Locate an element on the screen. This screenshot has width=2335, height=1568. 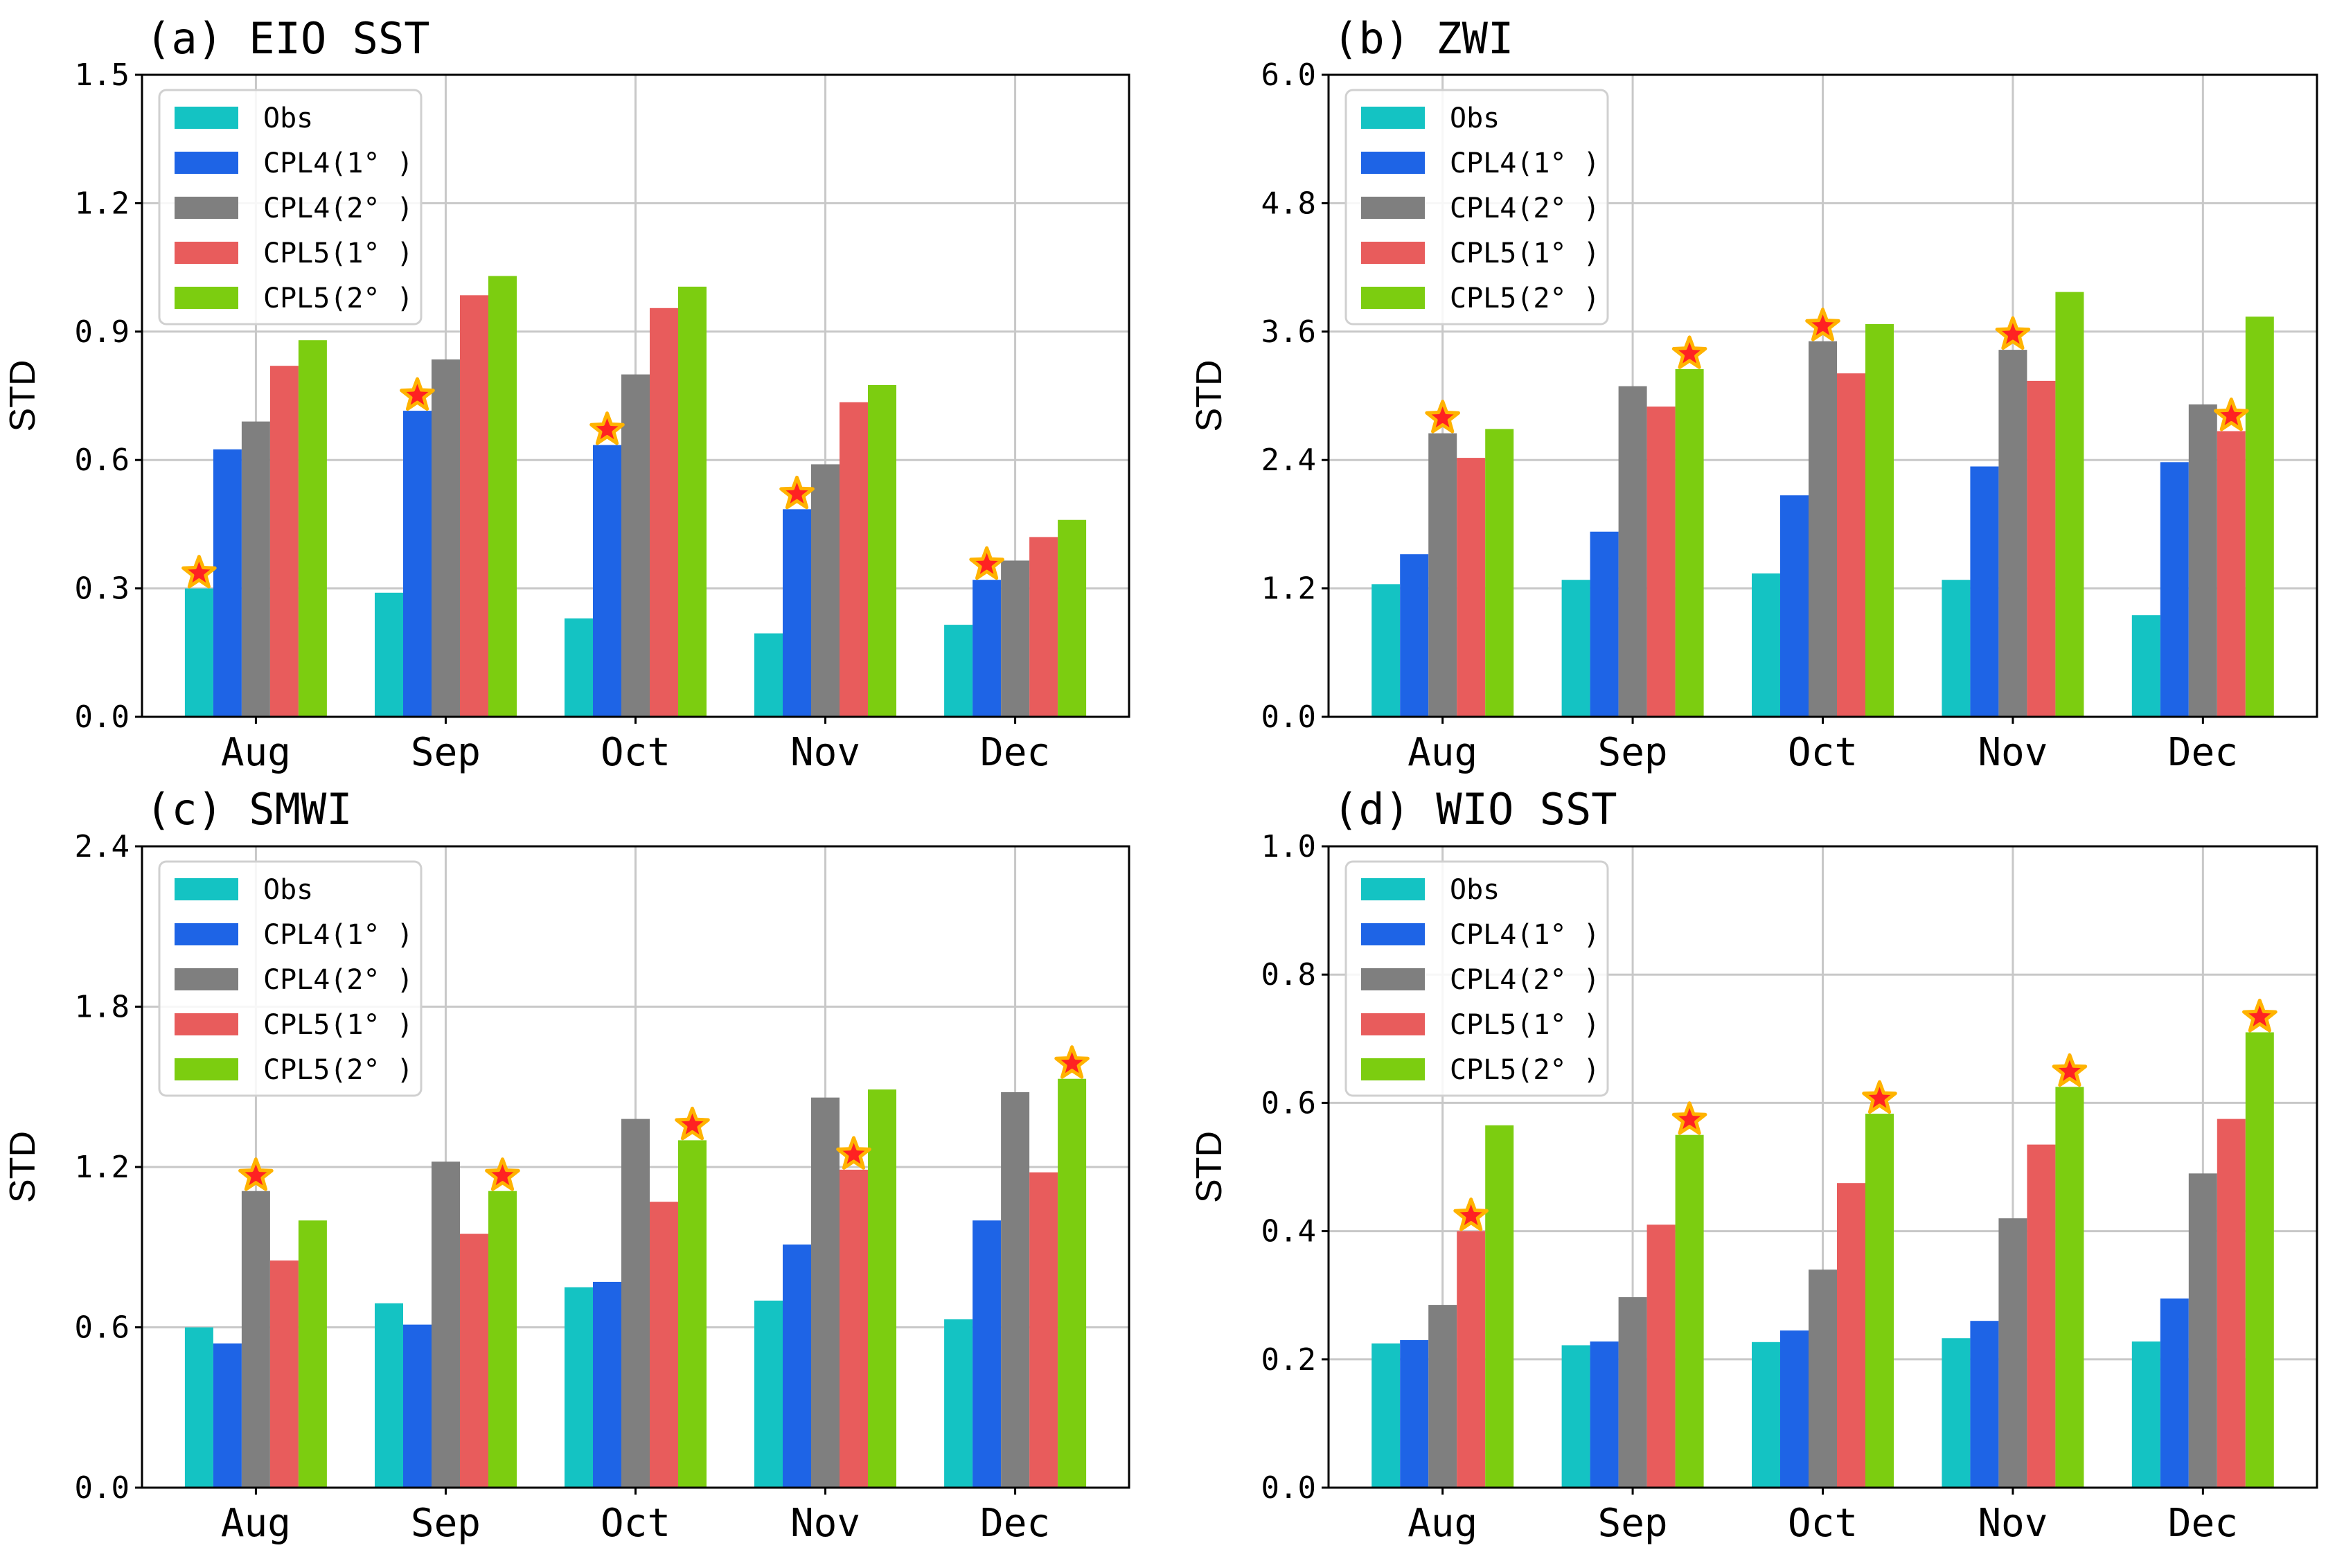
bar-b-cpl42-oct is located at coordinates (1823, 529).